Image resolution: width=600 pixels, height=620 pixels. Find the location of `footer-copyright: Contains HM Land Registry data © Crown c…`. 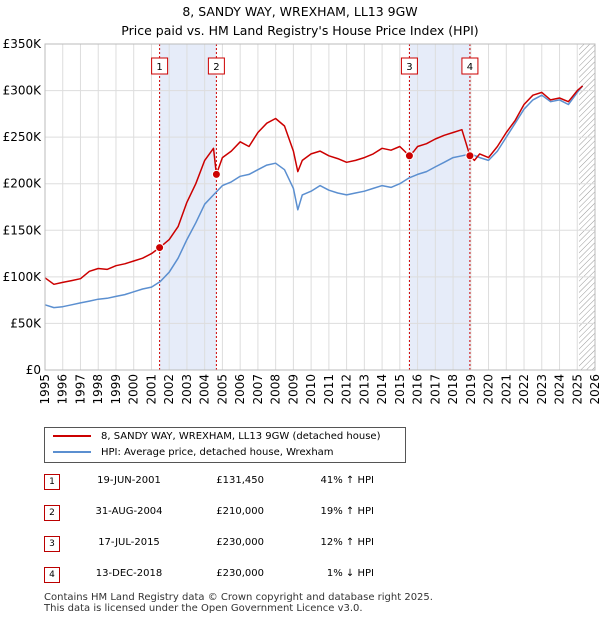

footer-copyright: Contains HM Land Registry data © Crown c… is located at coordinates (238, 597).